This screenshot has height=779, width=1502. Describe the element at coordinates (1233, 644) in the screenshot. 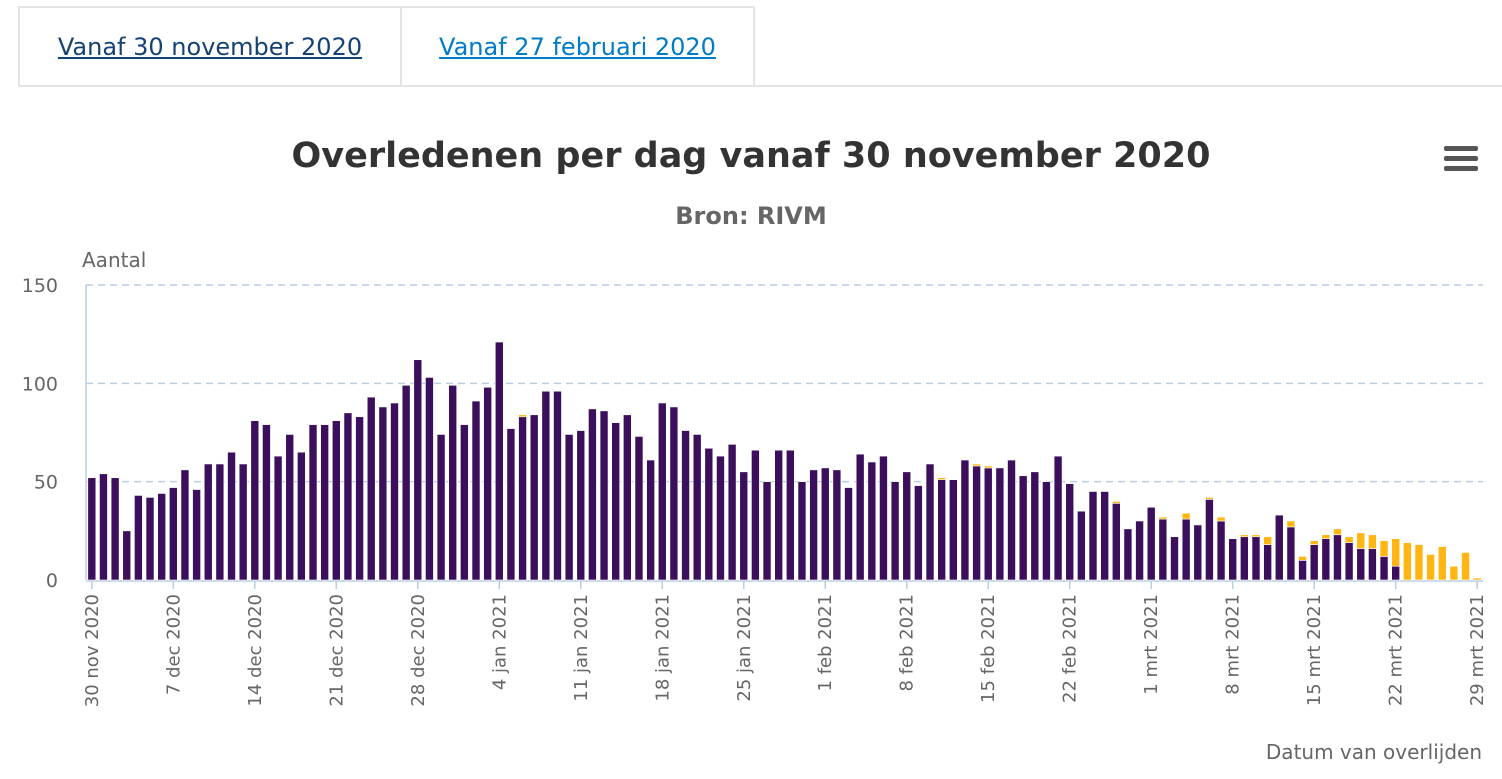

I see `x-tick-label: 8 mrt 2021` at that location.